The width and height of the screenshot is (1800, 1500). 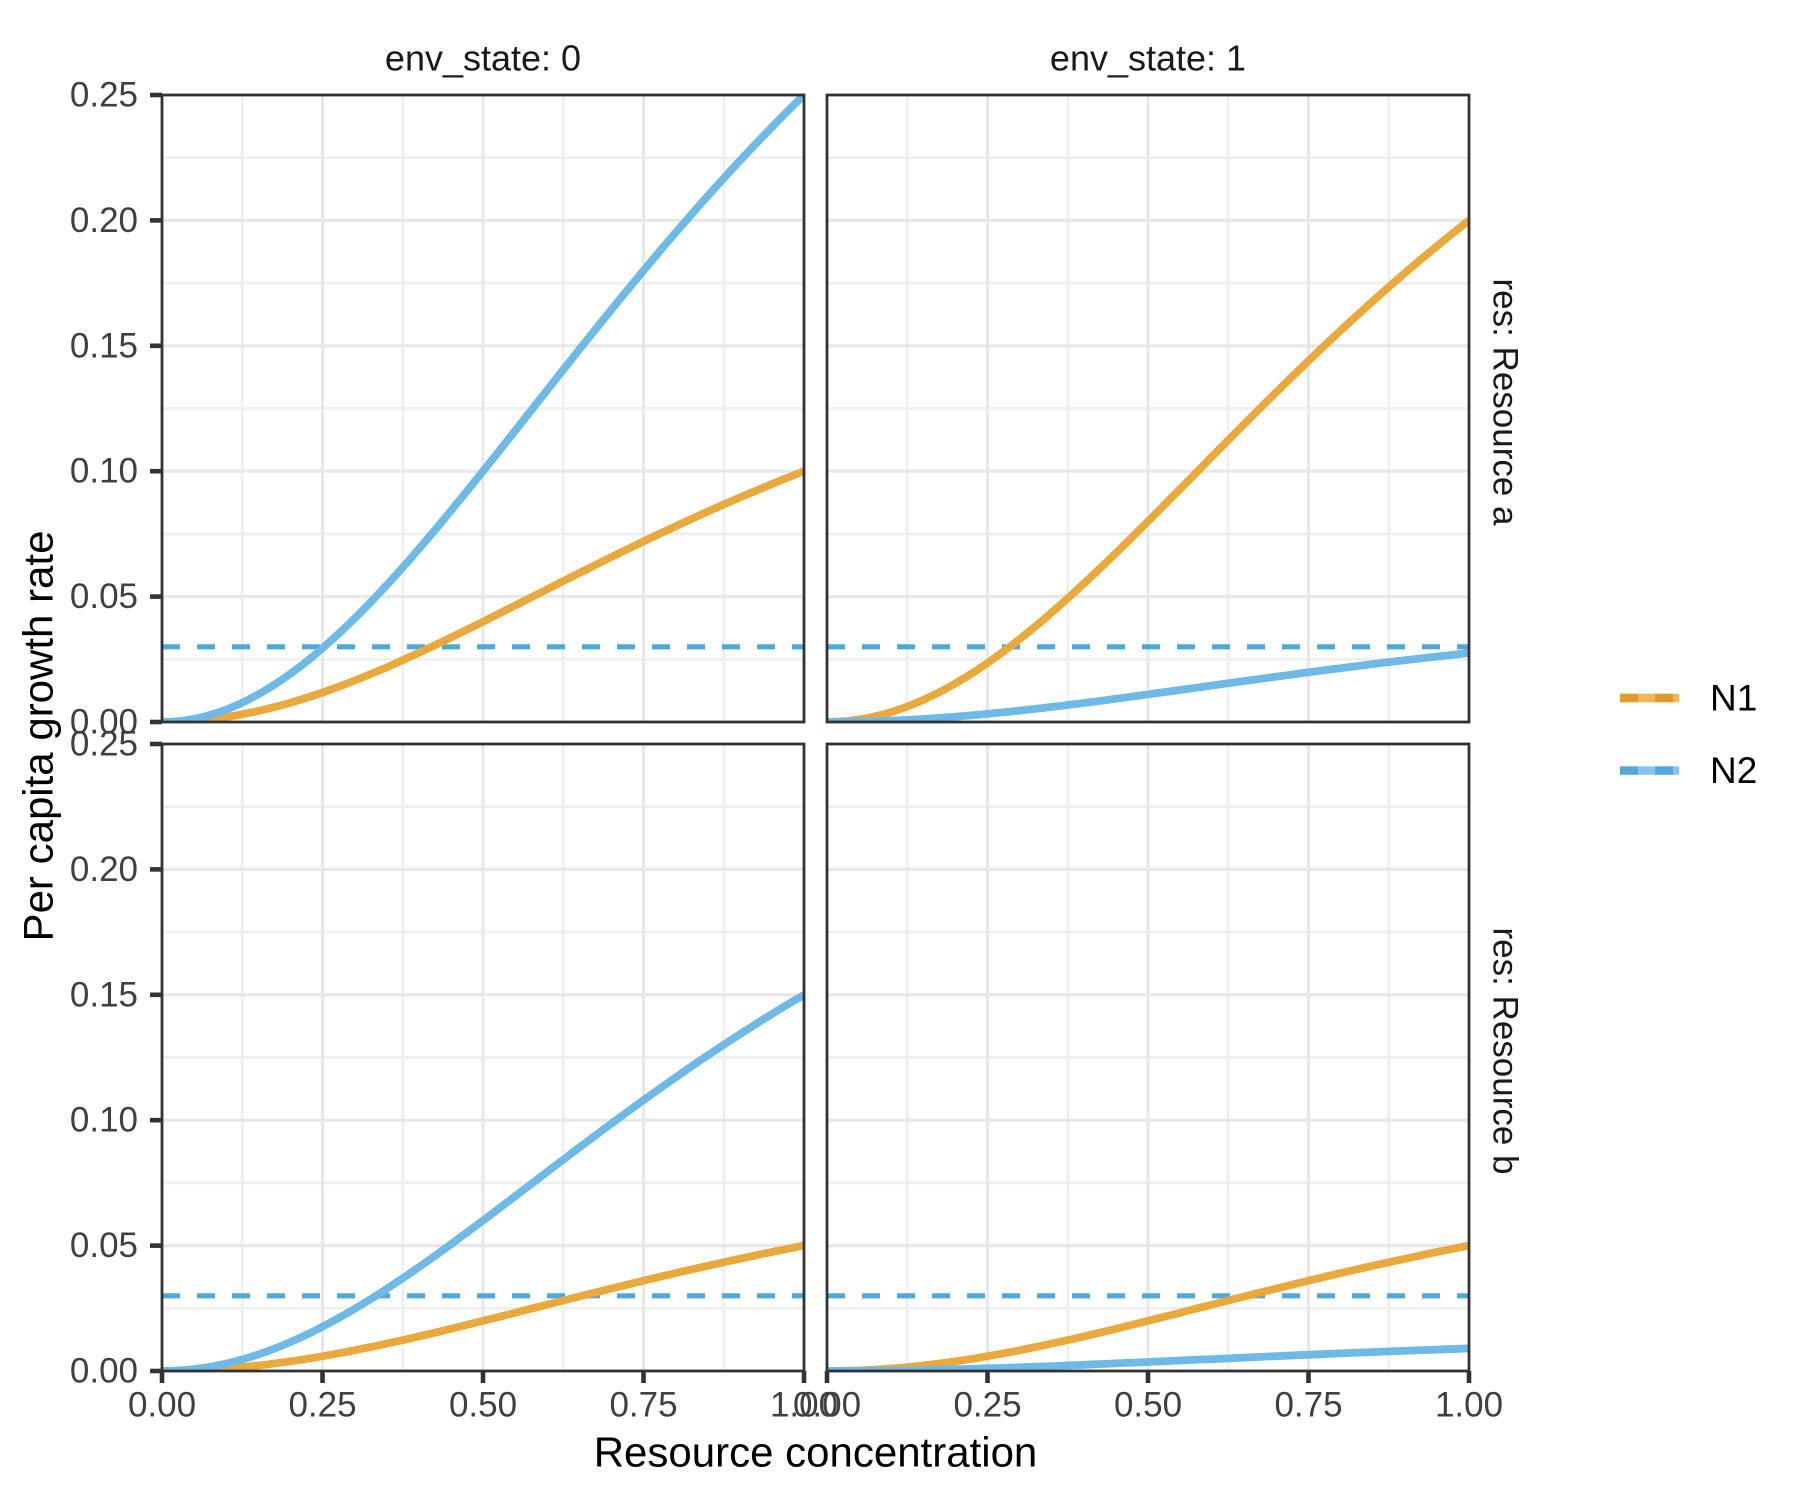 I want to click on svg-text: res: Resource a, so click(x=1505, y=402).